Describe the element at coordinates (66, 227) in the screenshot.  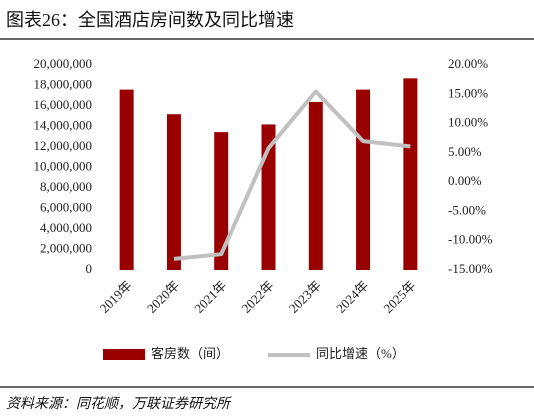
I see `y-tick-label: 4,000,000` at that location.